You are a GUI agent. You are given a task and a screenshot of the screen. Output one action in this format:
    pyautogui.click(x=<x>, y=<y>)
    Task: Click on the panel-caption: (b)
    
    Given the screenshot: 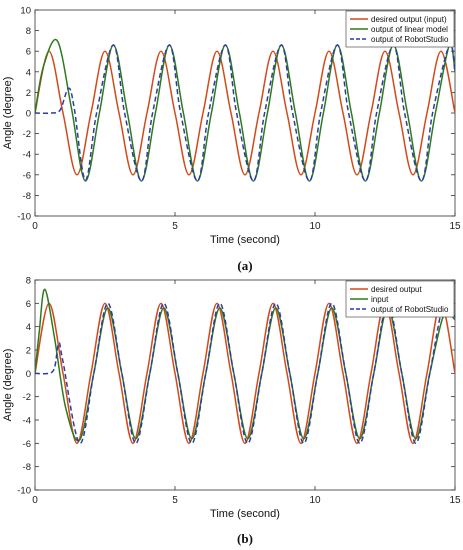 What is the action you would take?
    pyautogui.click(x=245, y=538)
    